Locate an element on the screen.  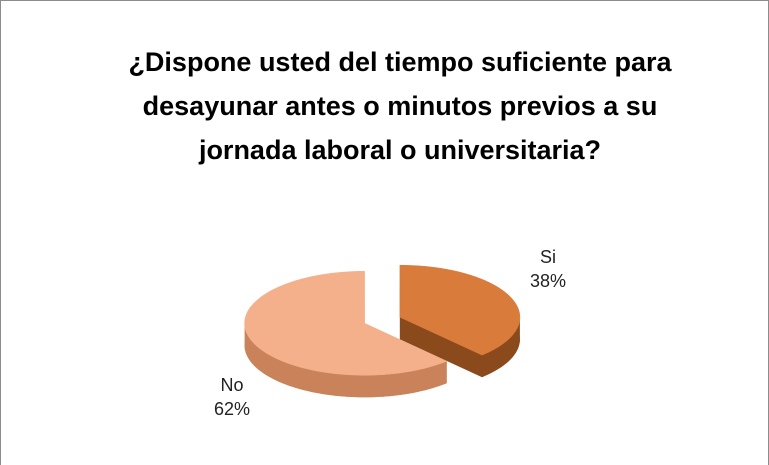
slice-category: No is located at coordinates (231, 385).